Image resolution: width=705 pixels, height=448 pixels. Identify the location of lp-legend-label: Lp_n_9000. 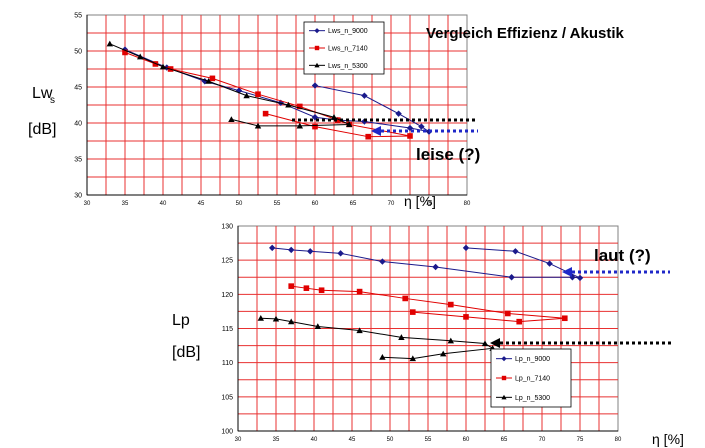
(532, 359).